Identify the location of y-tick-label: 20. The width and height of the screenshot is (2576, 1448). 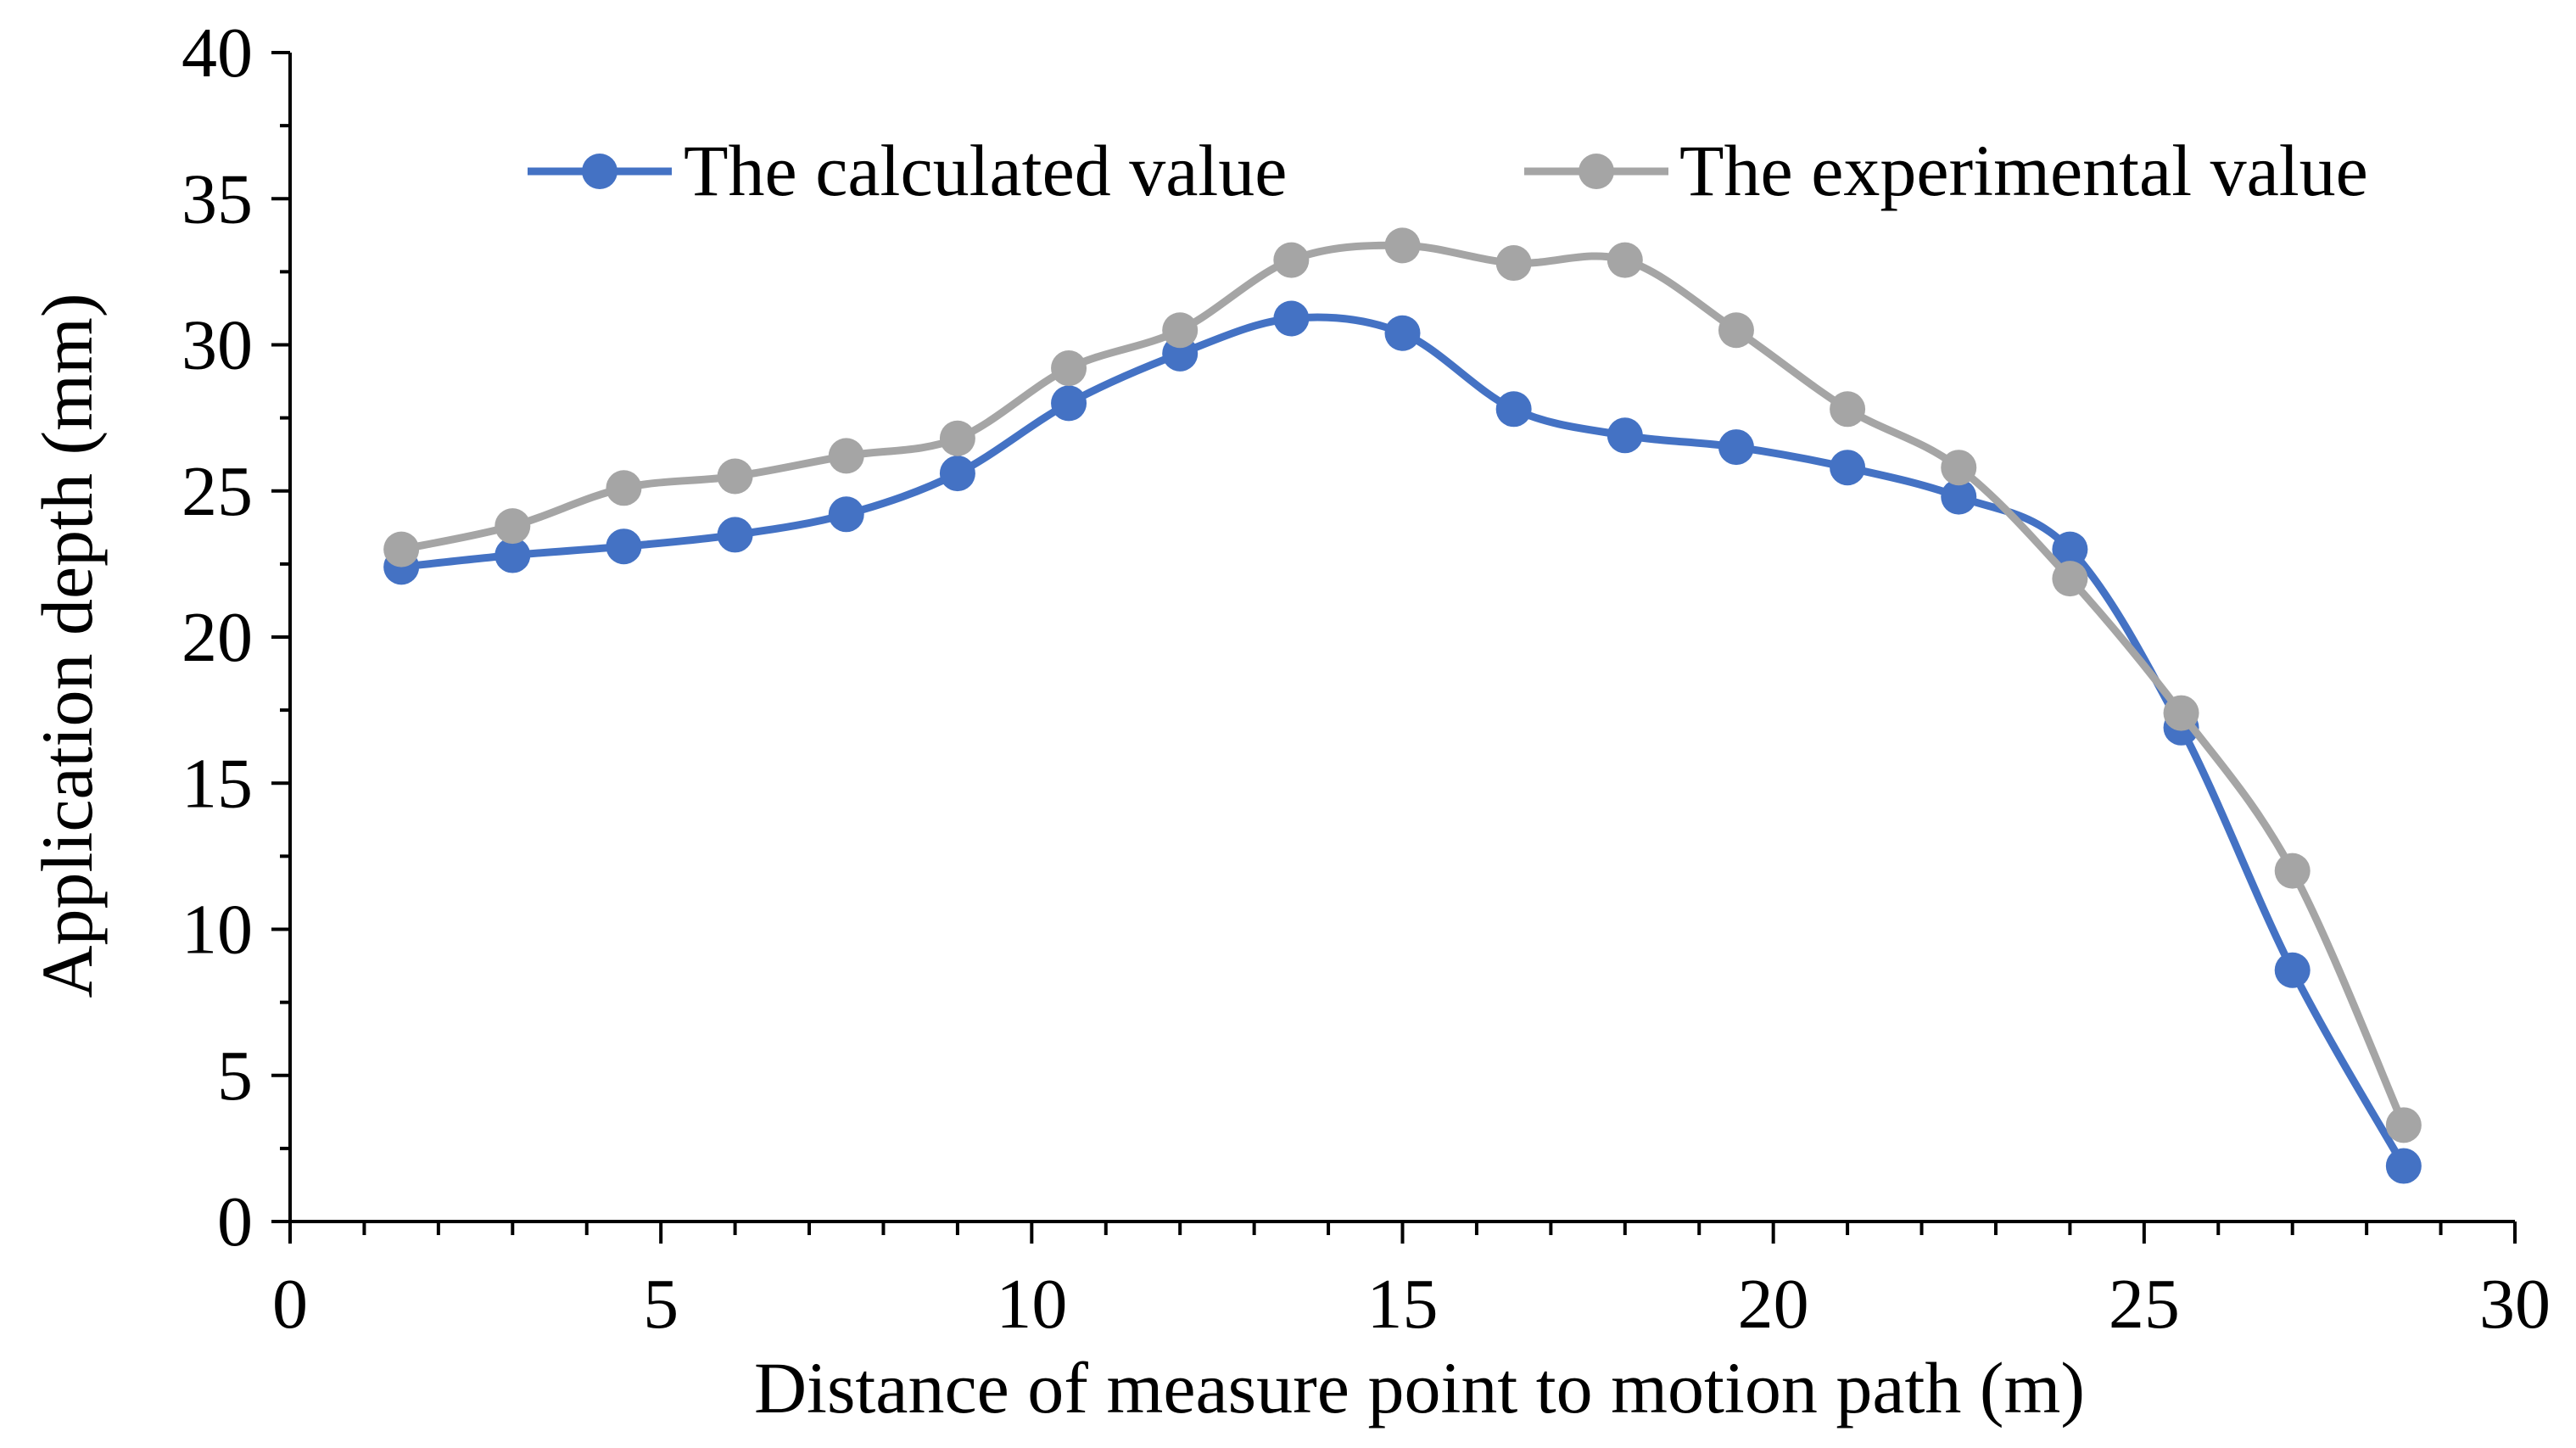
(217, 637).